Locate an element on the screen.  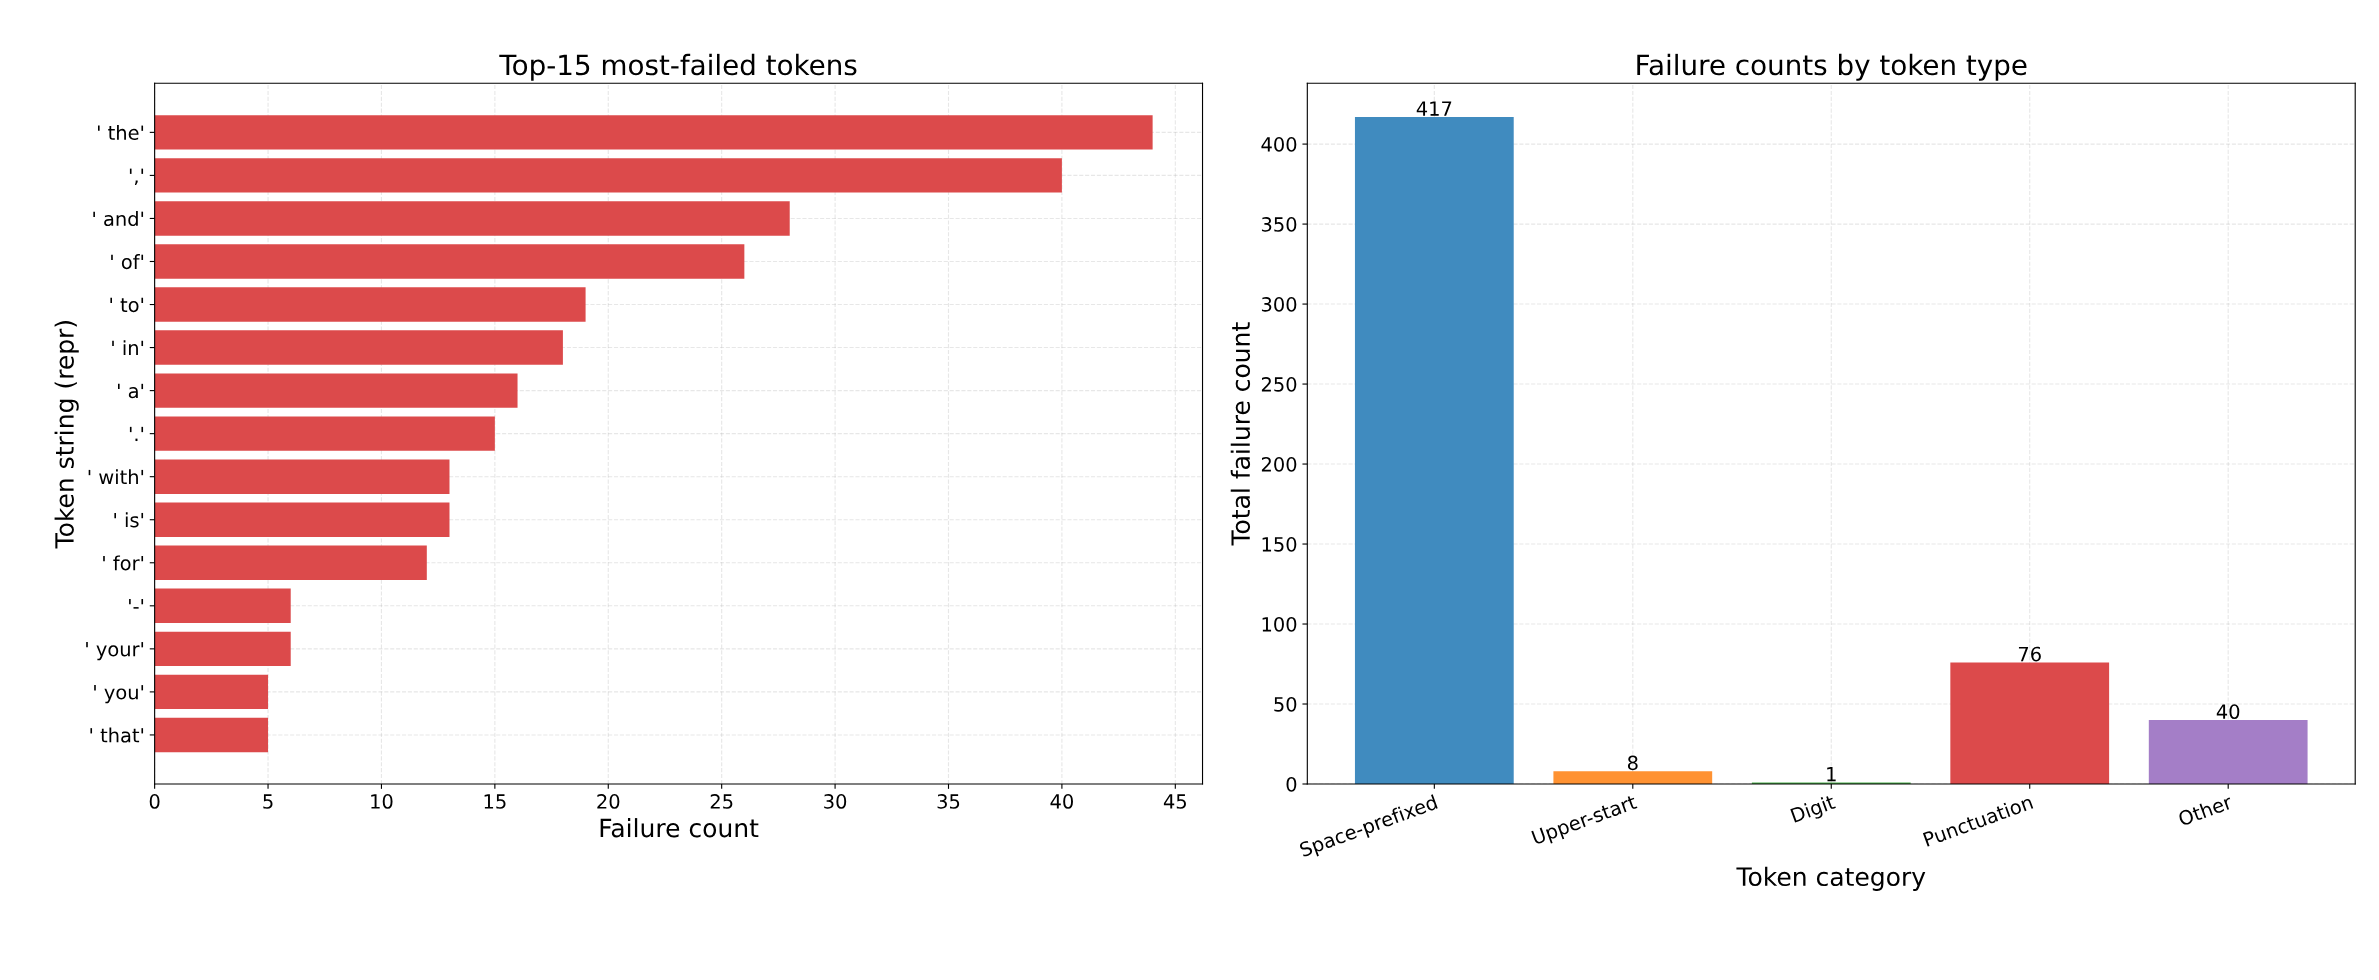
y-axis-title: Total failure count is located at coordinates (1240, 434).